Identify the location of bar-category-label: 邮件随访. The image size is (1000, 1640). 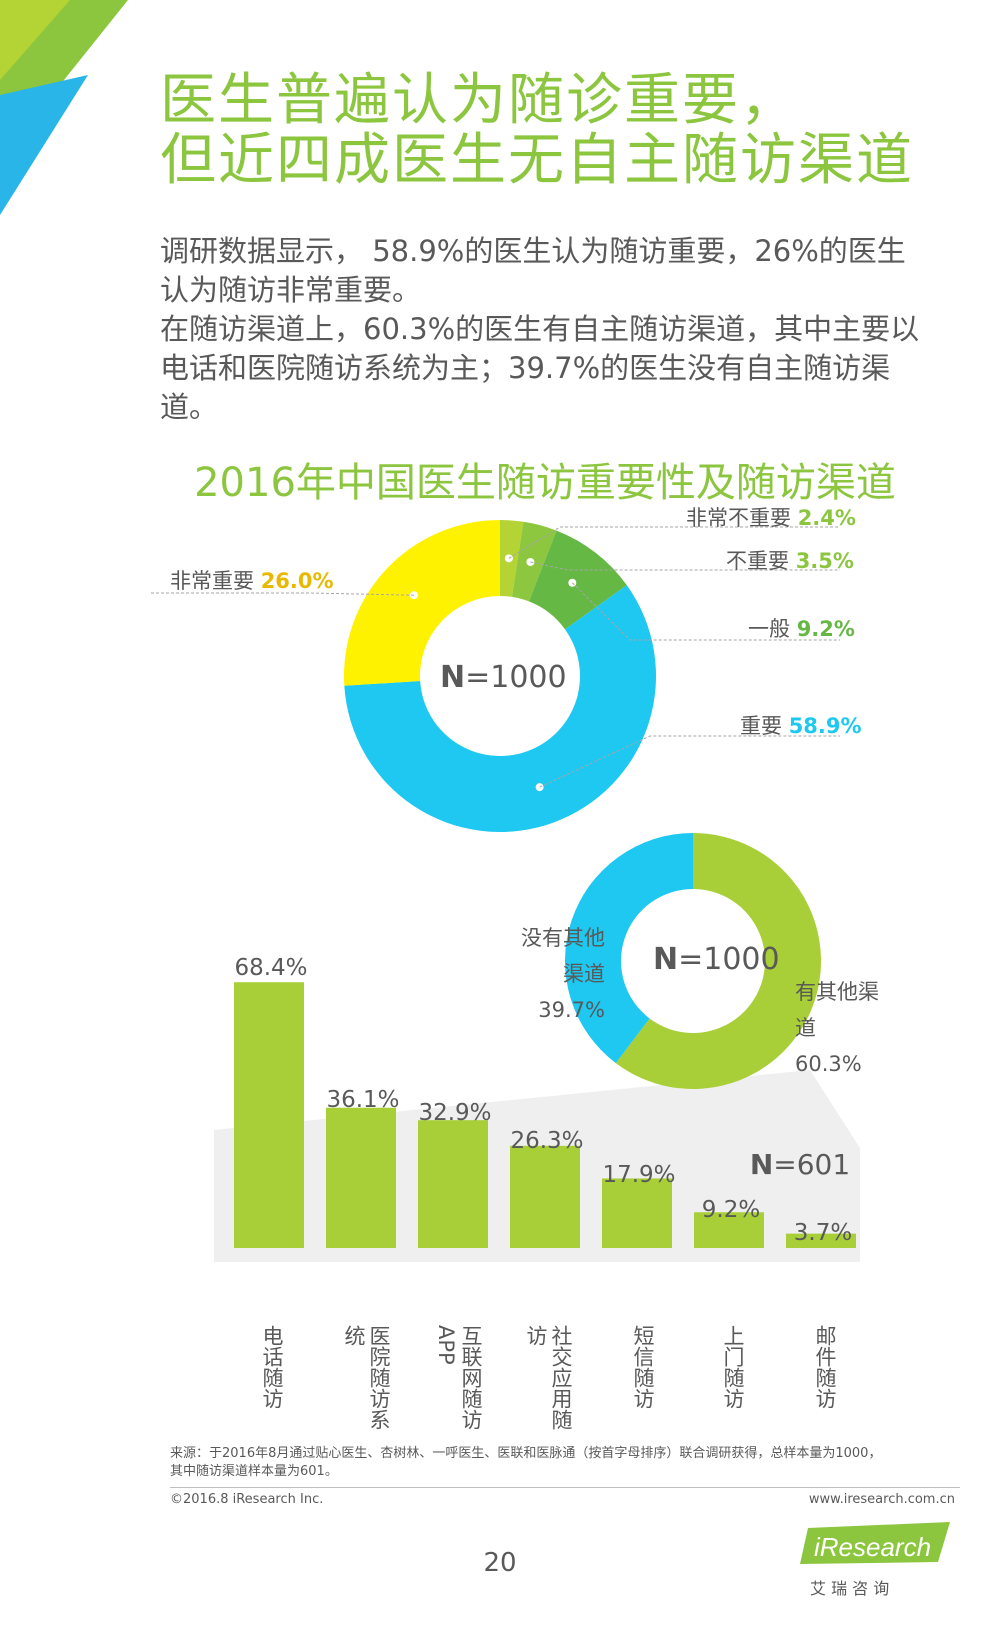
(825, 1367).